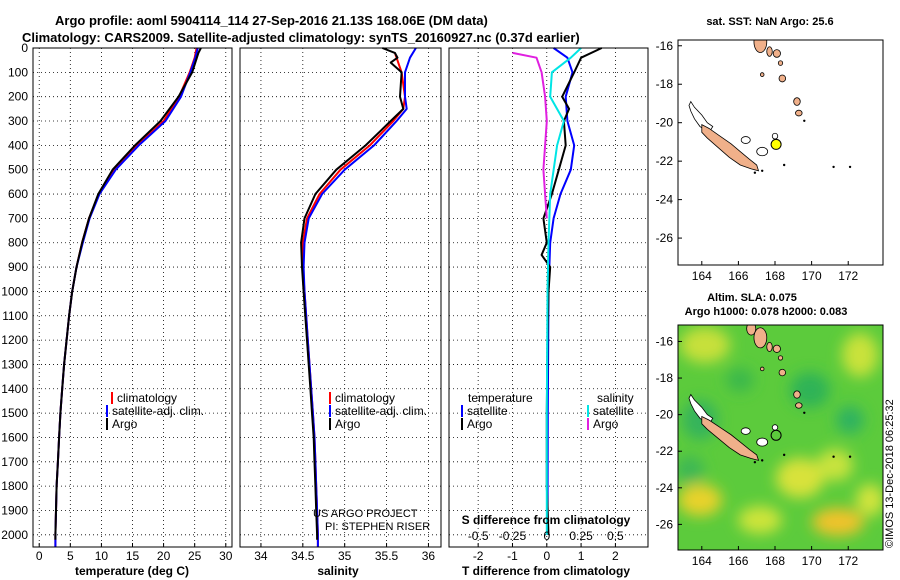  What do you see at coordinates (780, 152) in the screenshot?
I see `sst-map-background` at bounding box center [780, 152].